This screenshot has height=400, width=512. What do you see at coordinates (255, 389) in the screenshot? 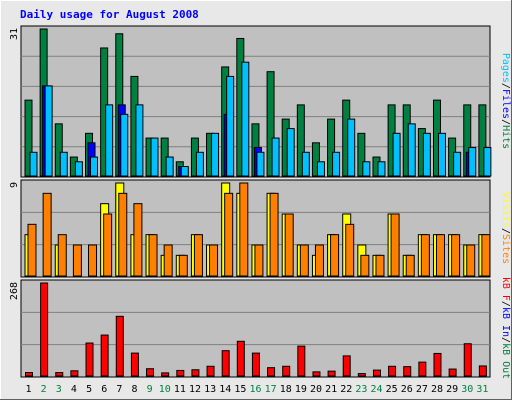
I see `day-label: 16` at bounding box center [255, 389].